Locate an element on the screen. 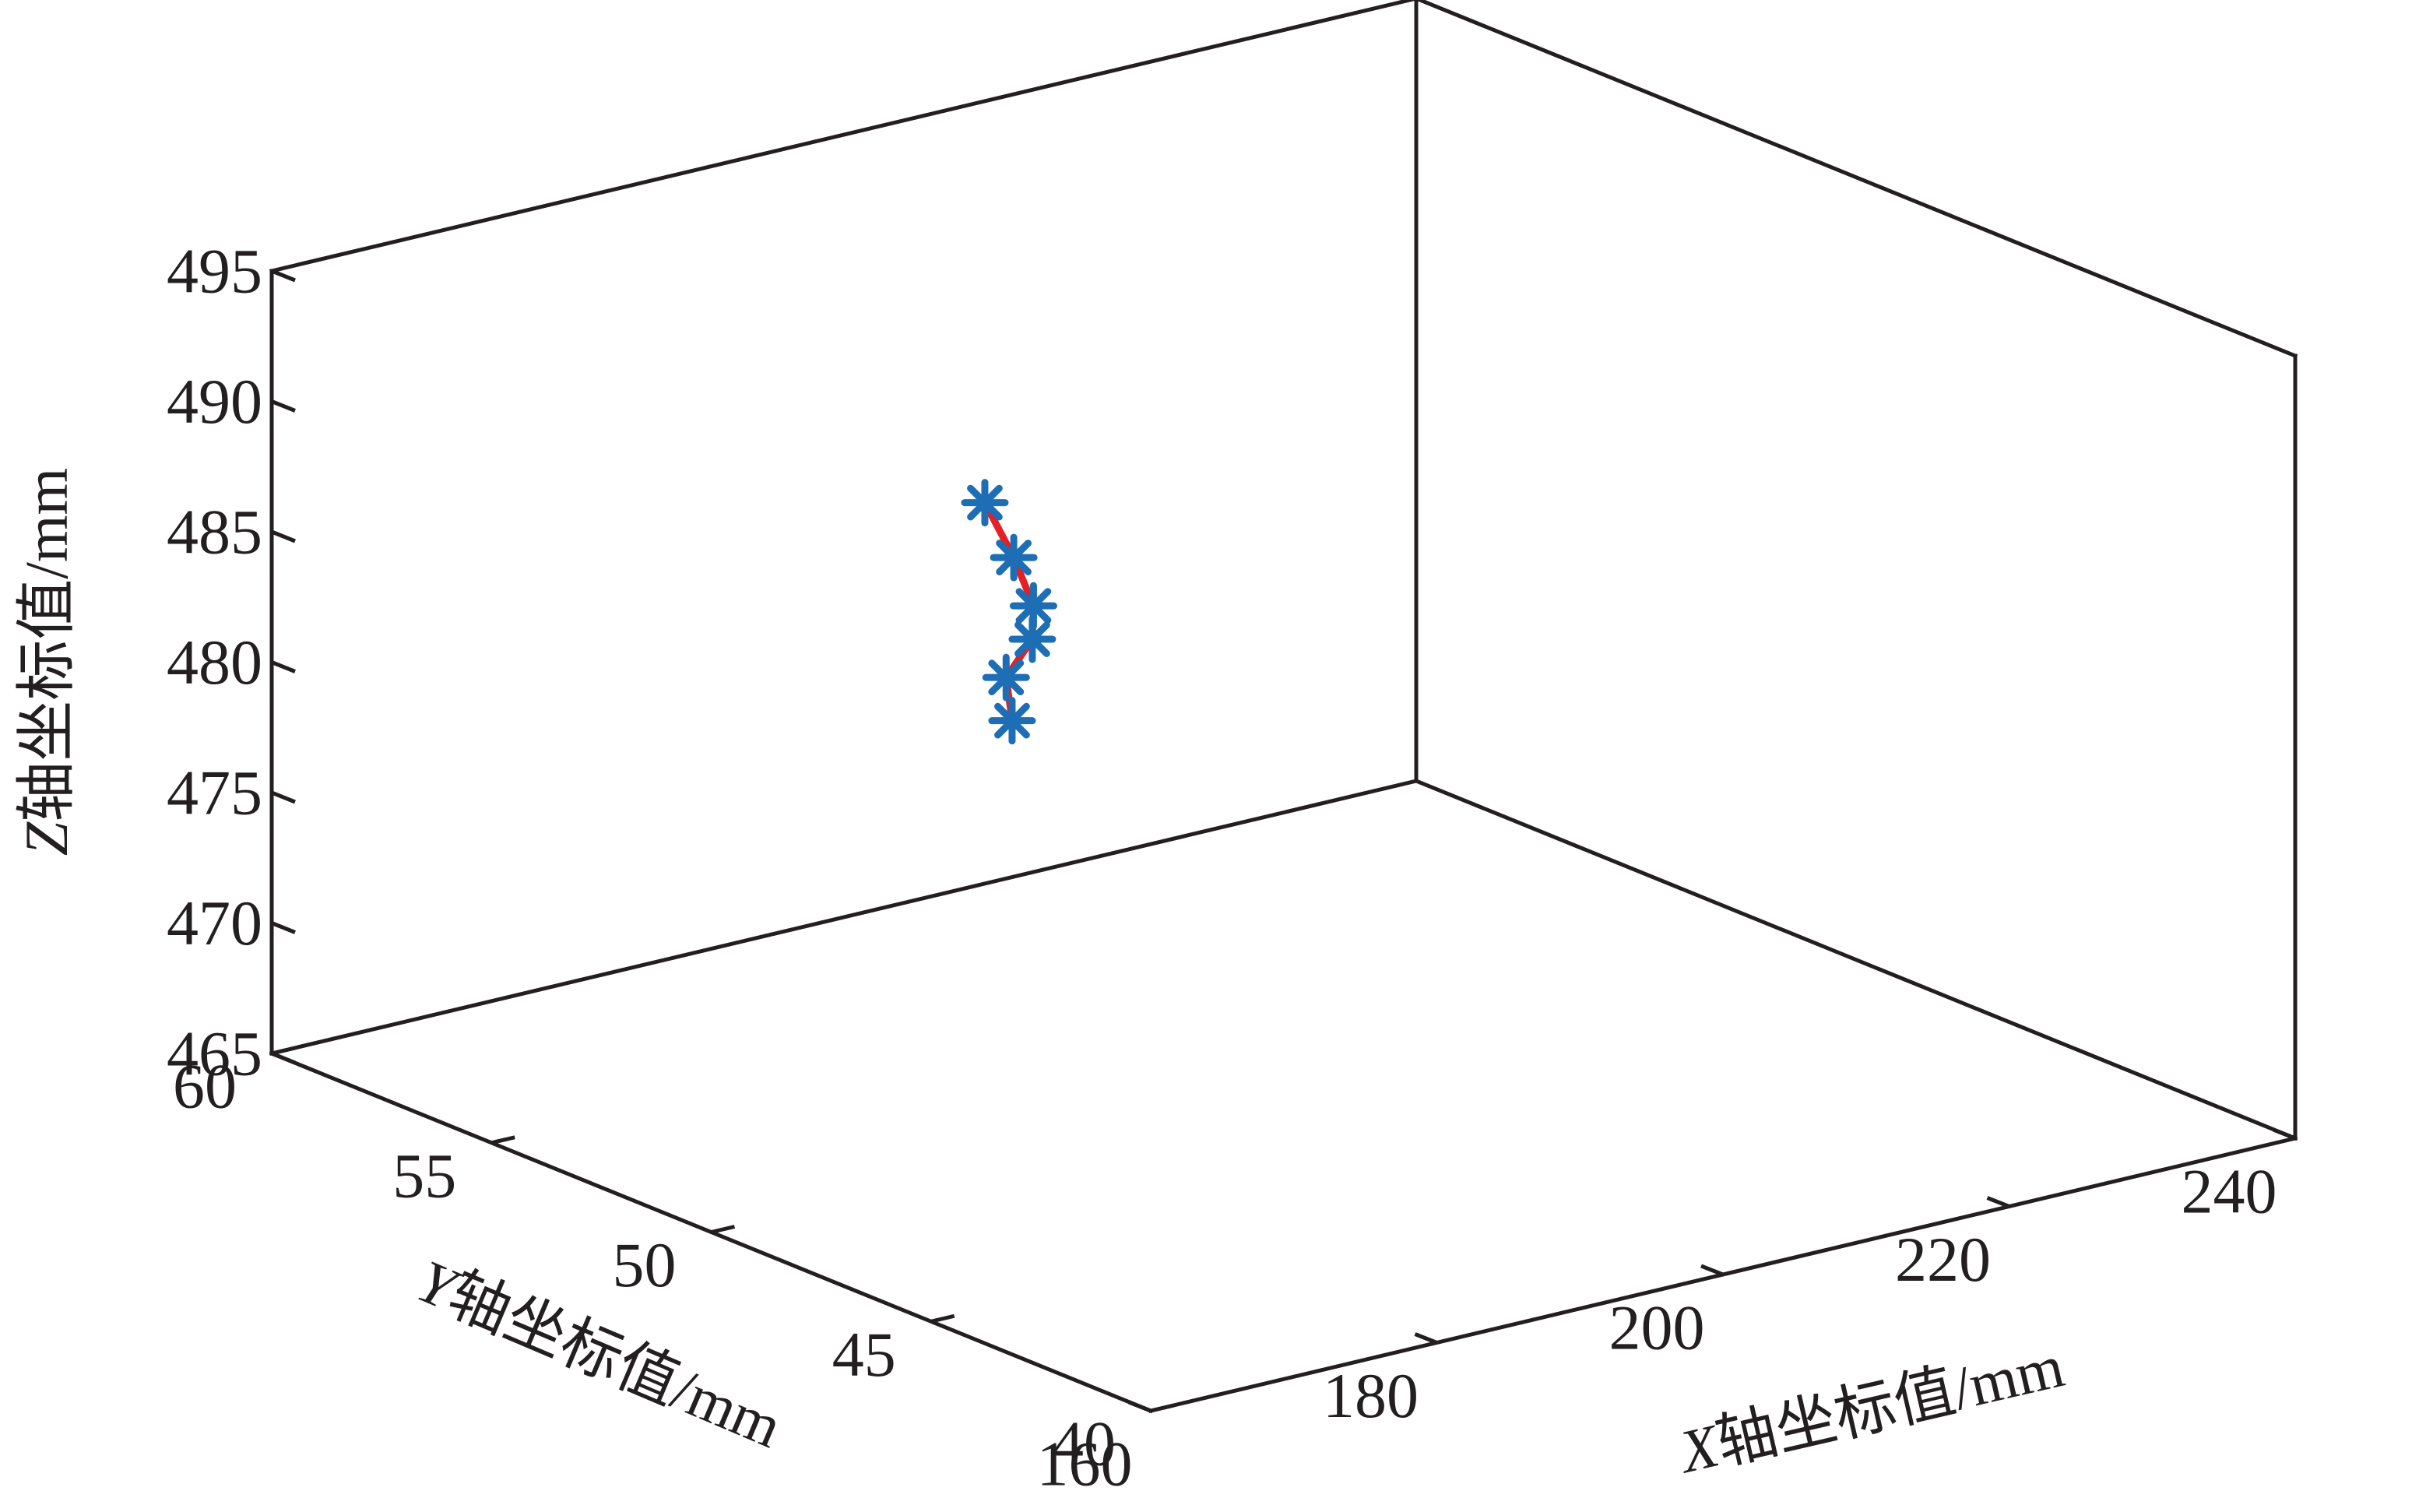 The height and width of the screenshot is (1512, 2419). y-axis-title: Y轴坐标值/mm is located at coordinates (600, 1354).